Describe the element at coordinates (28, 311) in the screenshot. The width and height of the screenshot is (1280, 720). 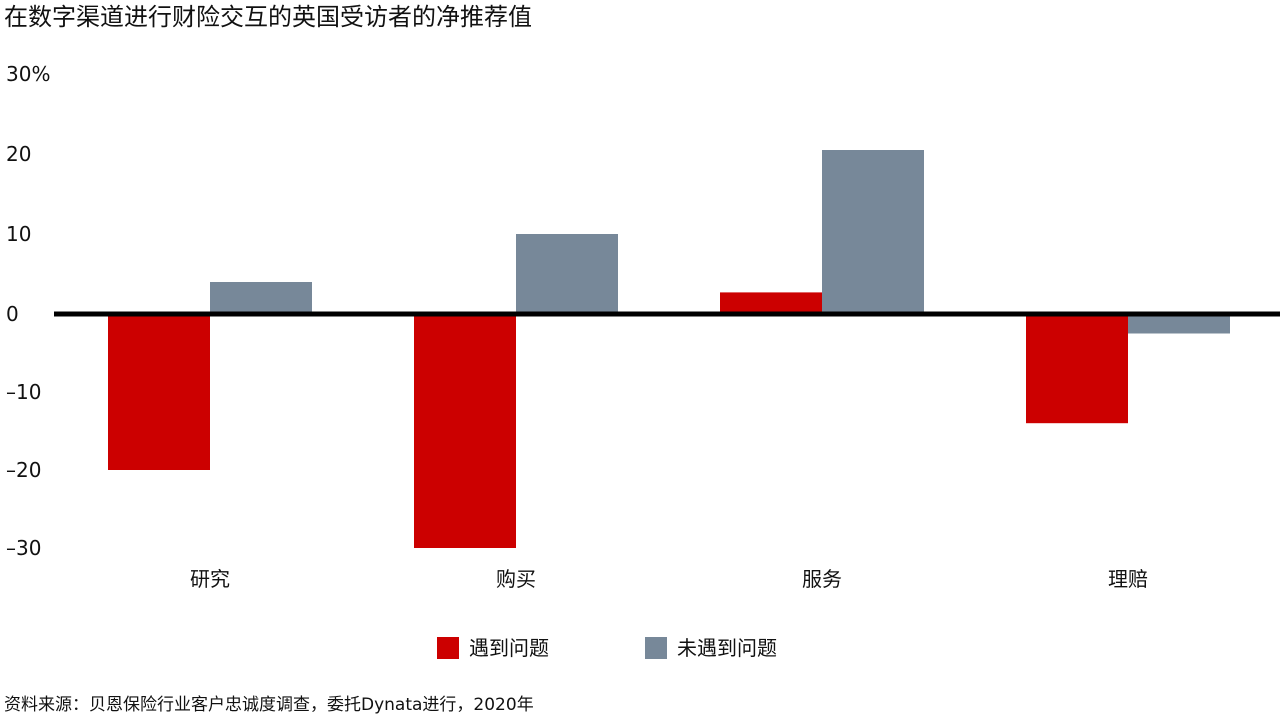
I see `y-axis: 30% 20 10 0 –10 –20 –30` at that location.